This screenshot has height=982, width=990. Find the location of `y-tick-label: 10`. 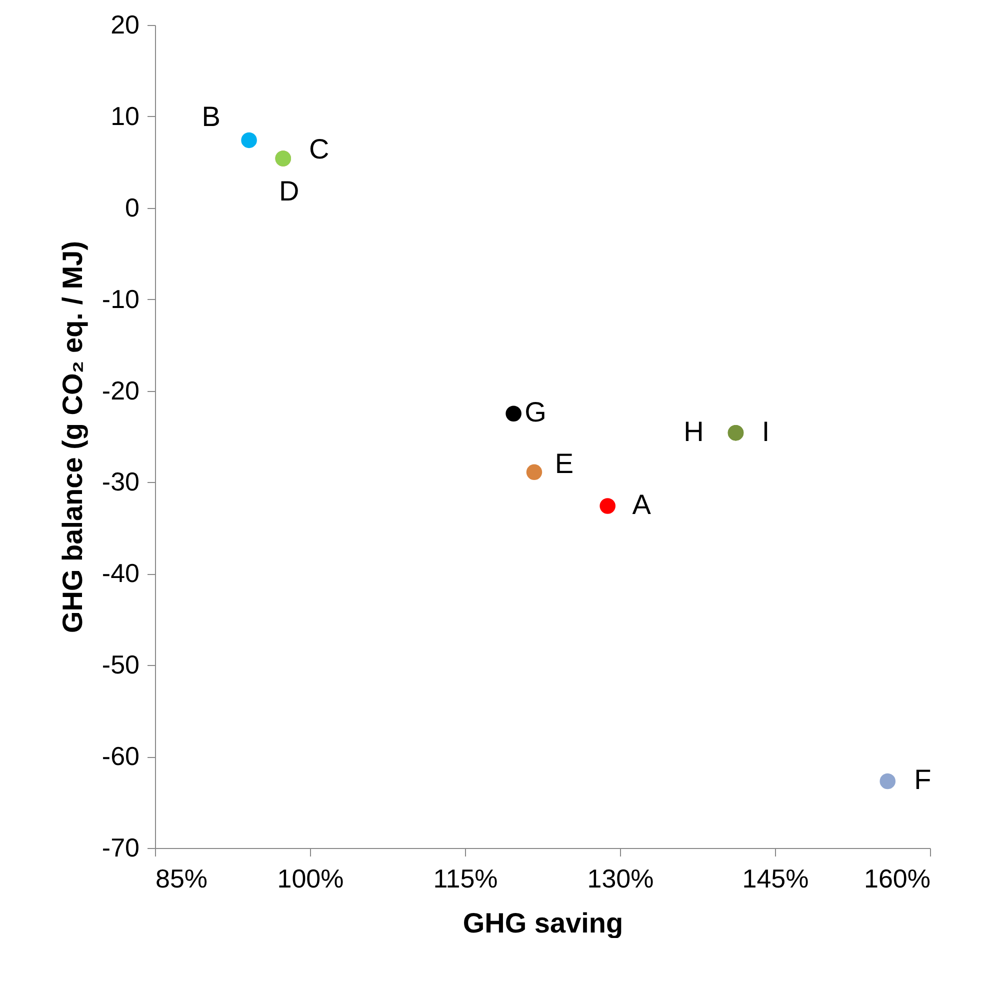

y-tick-label: 10 is located at coordinates (125, 115).